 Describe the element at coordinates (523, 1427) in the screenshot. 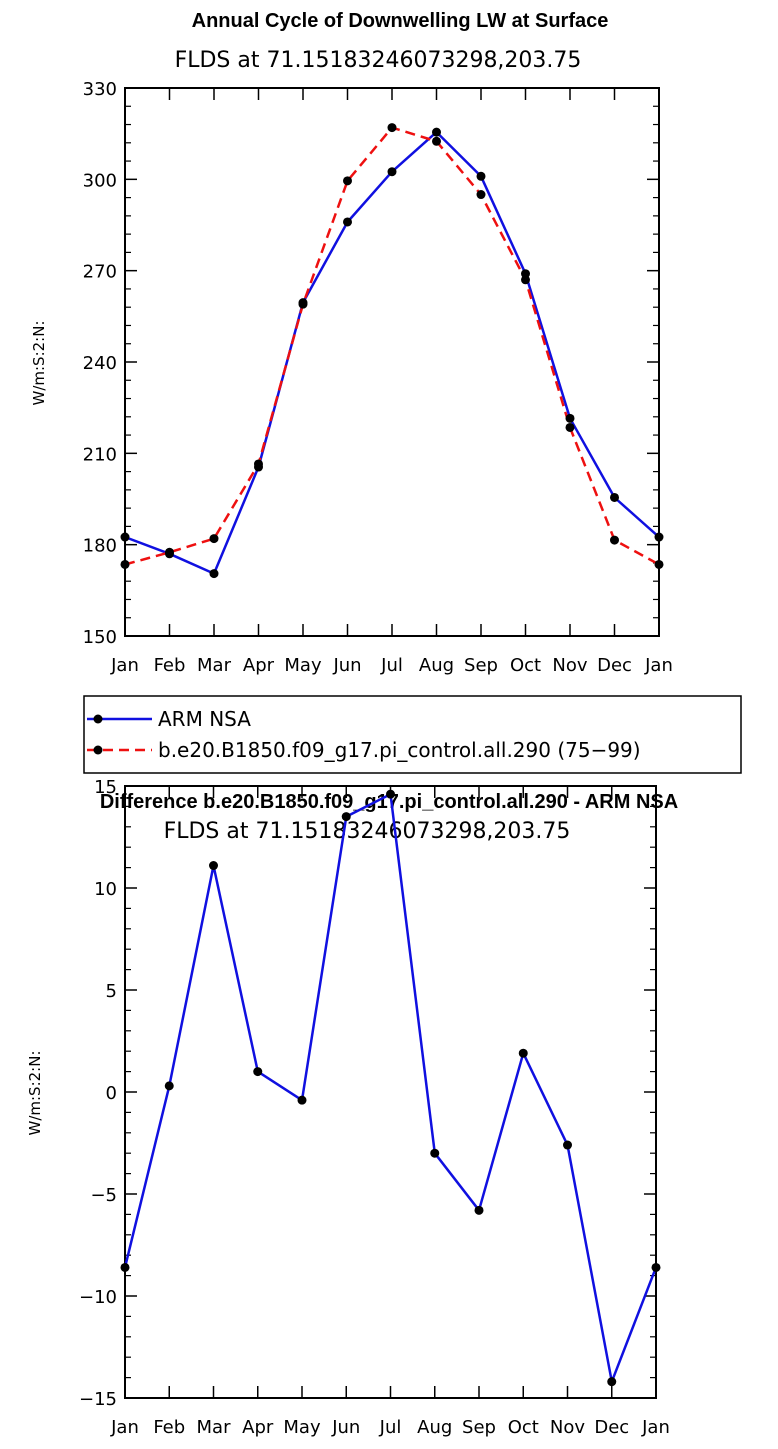

I see `bottom-x-tick-label-oct: Oct` at that location.